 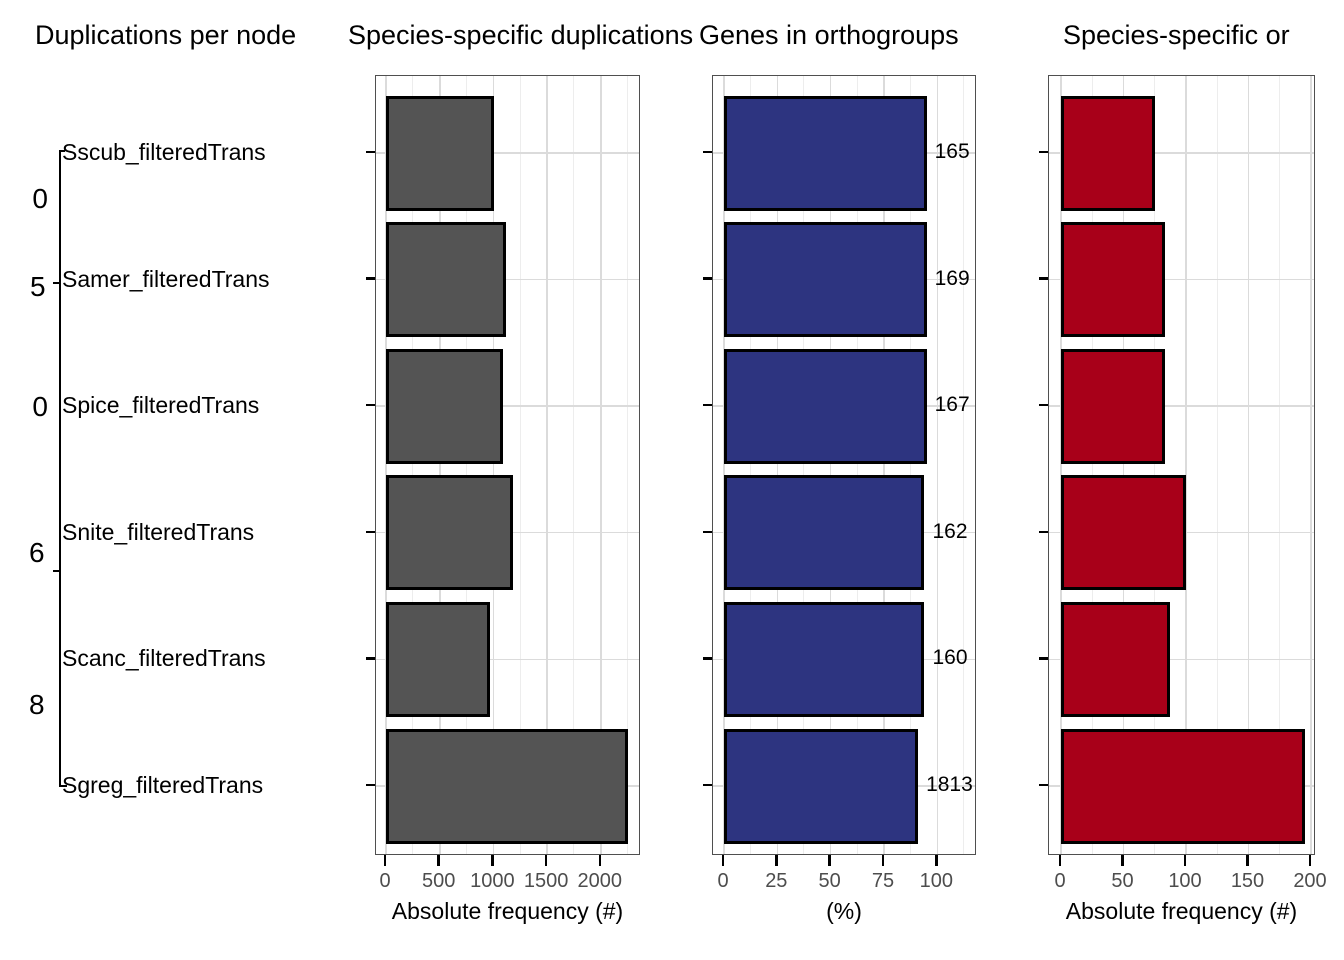 I want to click on x-axis-tick-label: 2000, so click(x=600, y=881).